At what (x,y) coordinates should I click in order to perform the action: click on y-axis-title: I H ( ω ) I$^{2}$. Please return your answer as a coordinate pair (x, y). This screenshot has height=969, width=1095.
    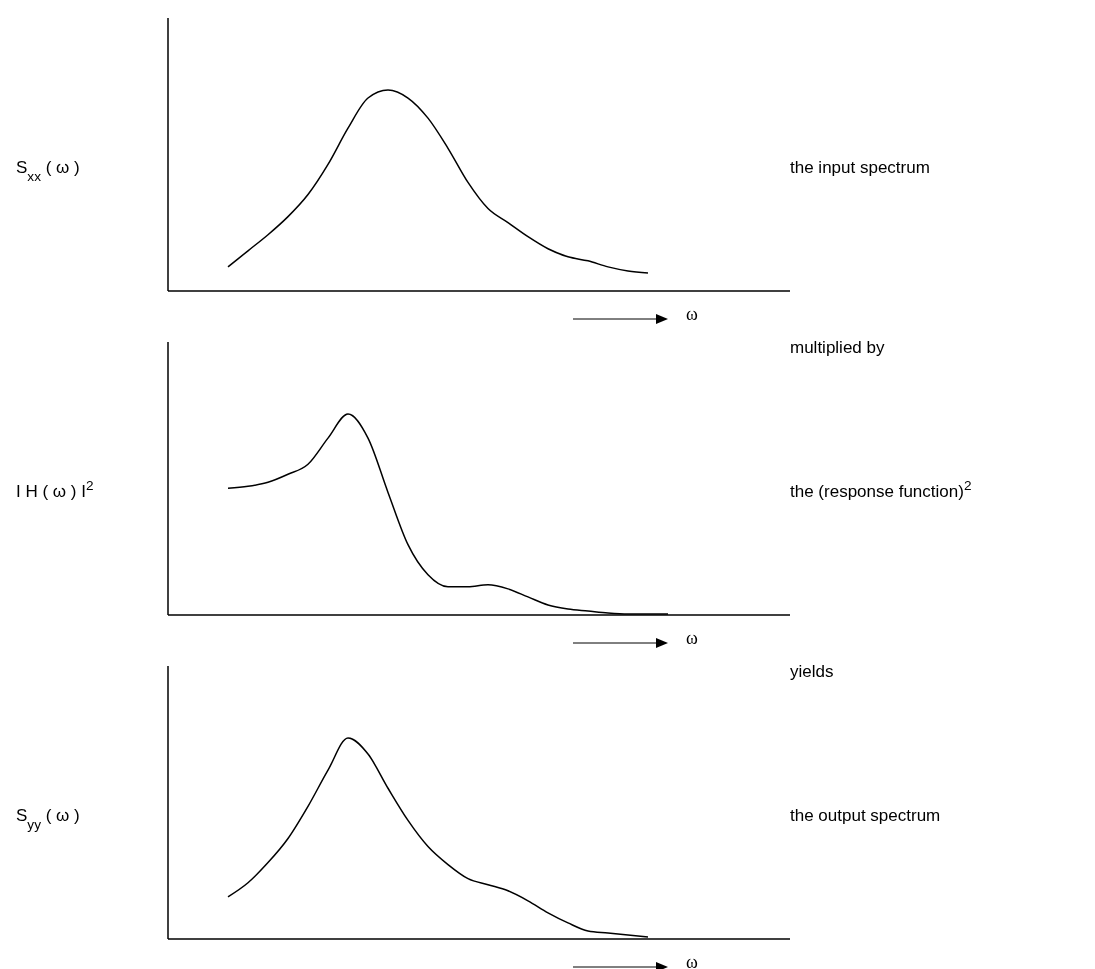
    Looking at the image, I should click on (55, 489).